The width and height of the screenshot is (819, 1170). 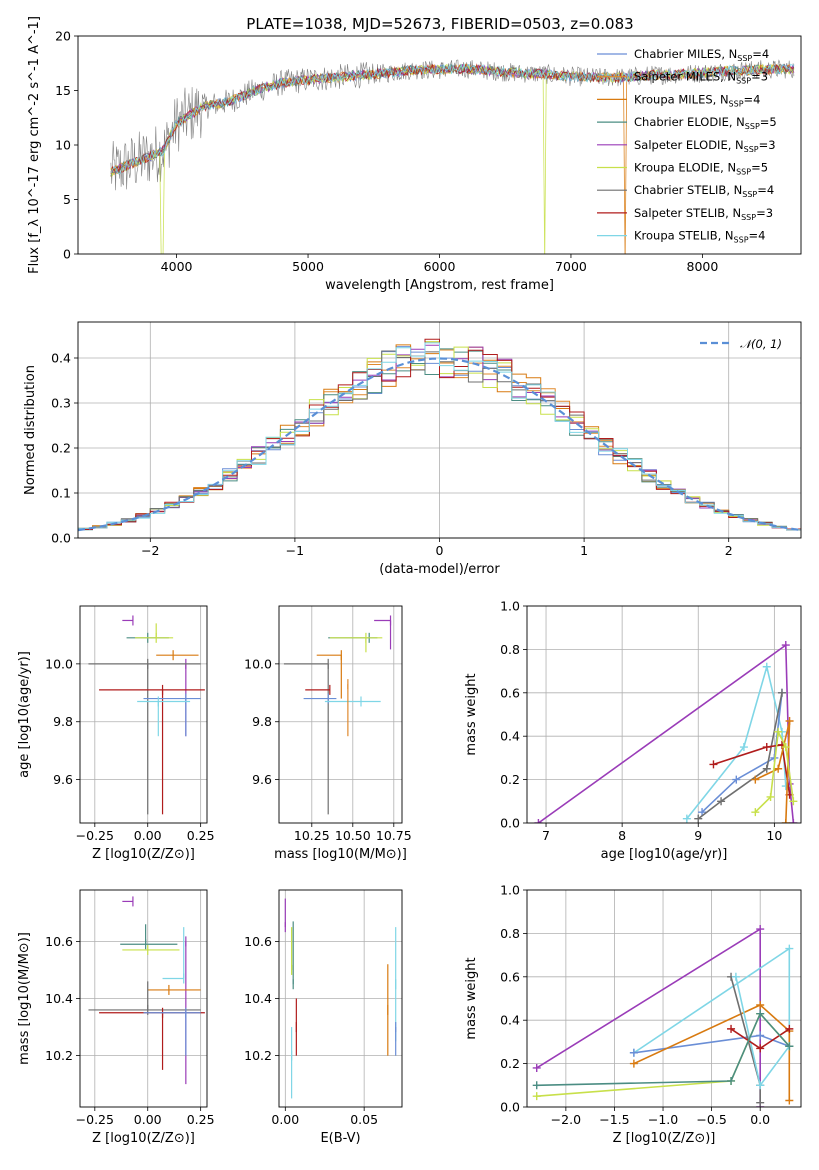 What do you see at coordinates (704, 191) in the screenshot?
I see `legend-entry: Chabrier STELIB, NSSP=4` at bounding box center [704, 191].